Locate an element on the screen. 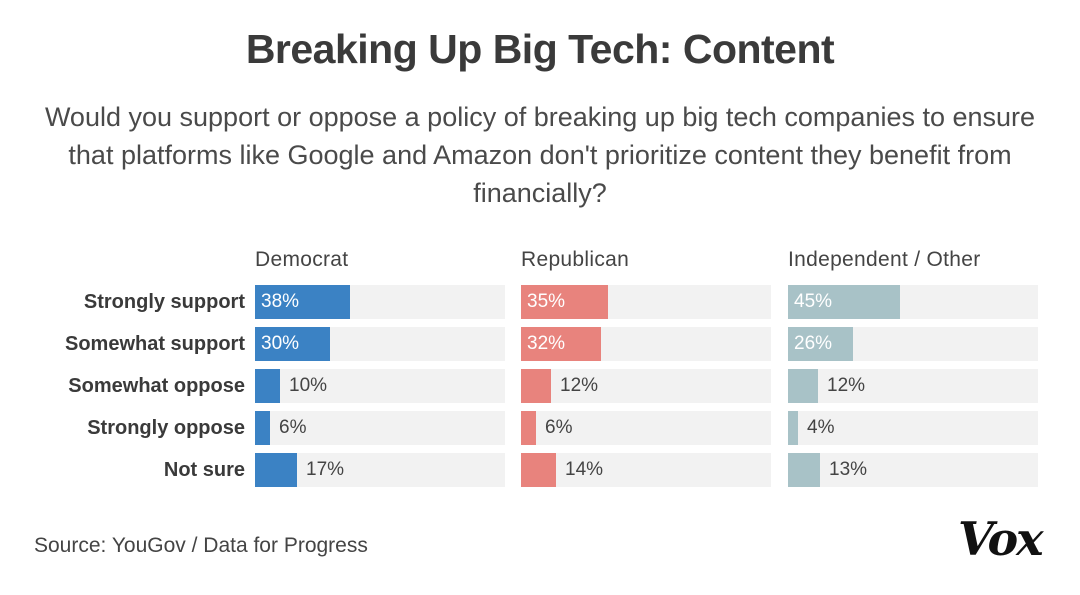 The width and height of the screenshot is (1080, 595). group-header-democrat: Democrat is located at coordinates (302, 259).